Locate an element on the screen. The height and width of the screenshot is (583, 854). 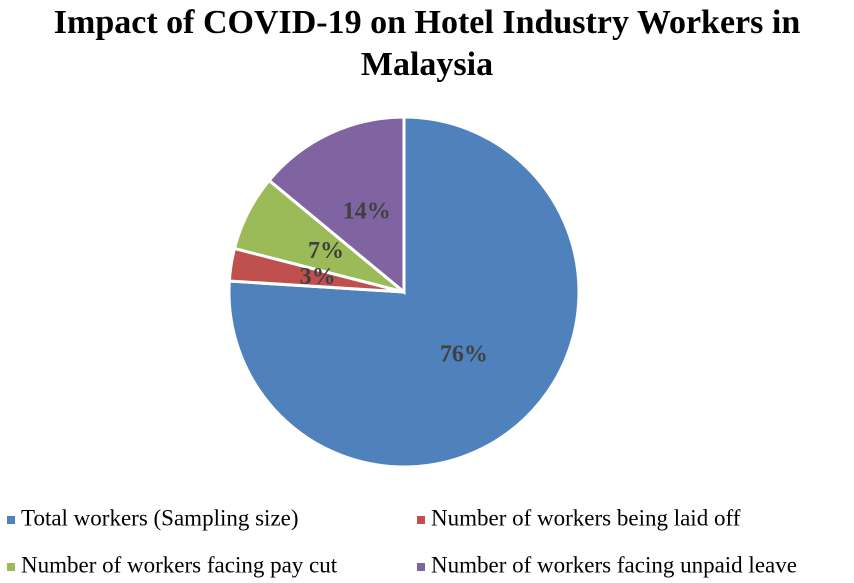
data-label: 3% is located at coordinates (318, 277).